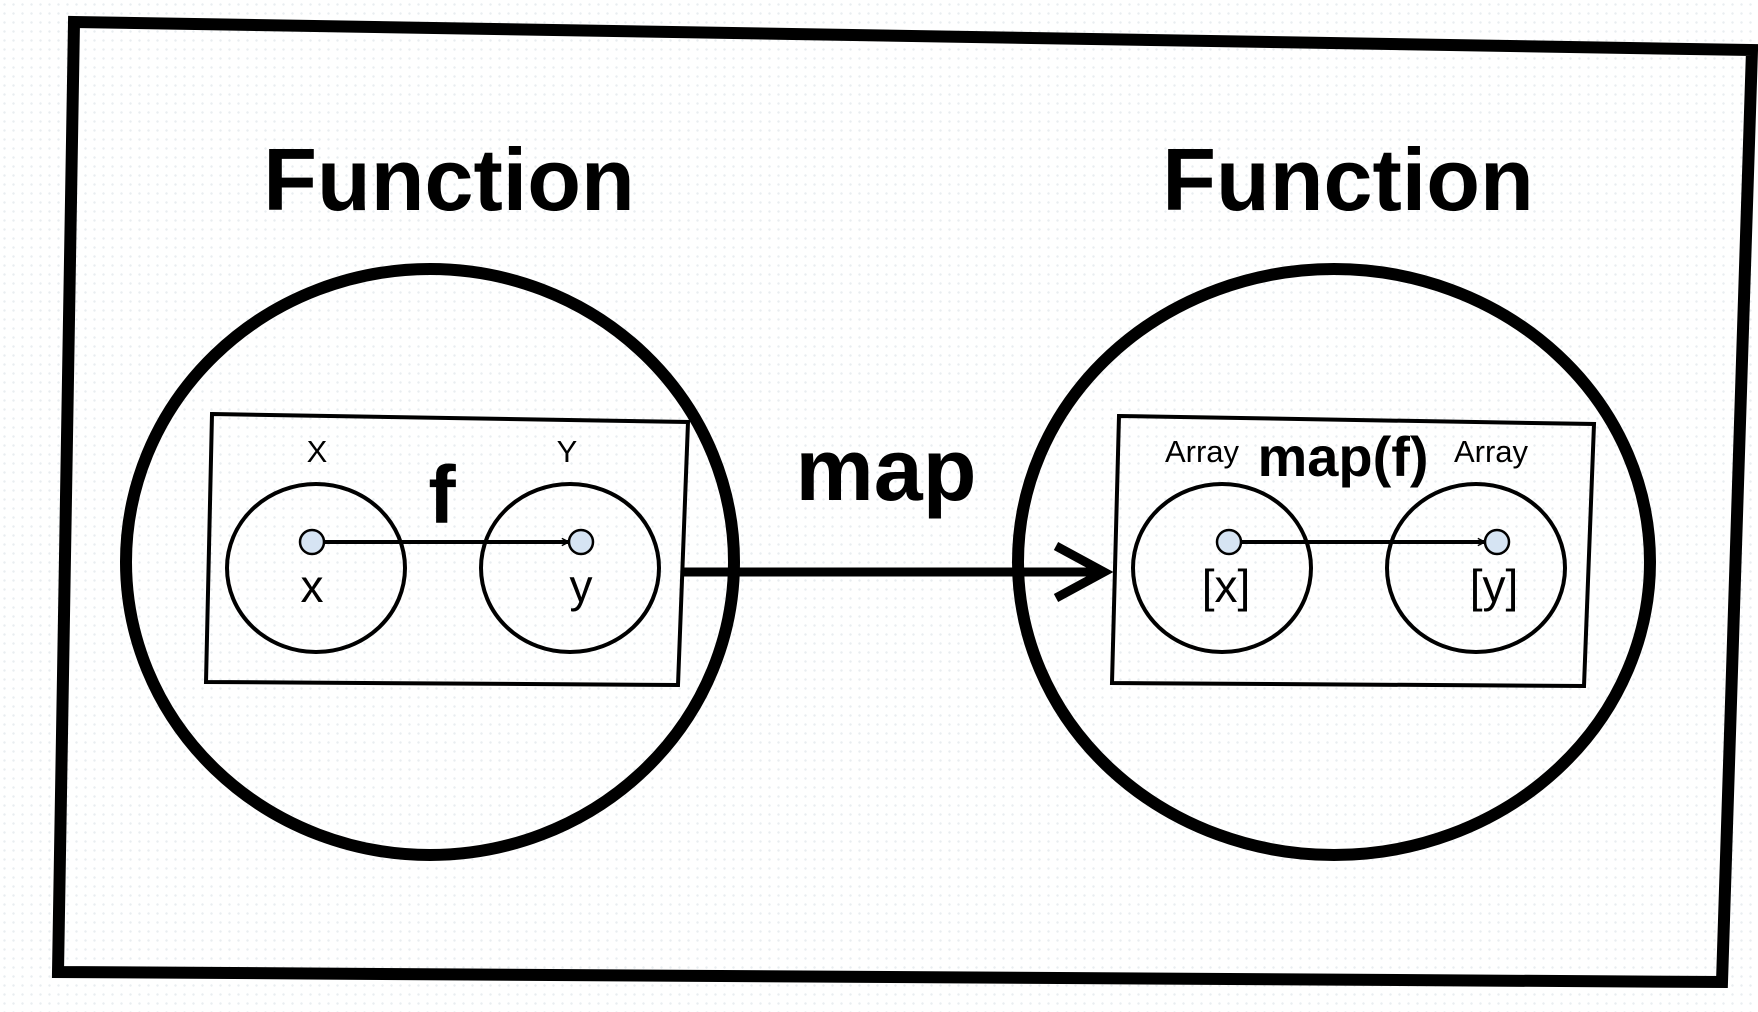 The height and width of the screenshot is (1012, 1758). I want to click on left-domain-set, so click(316, 568).